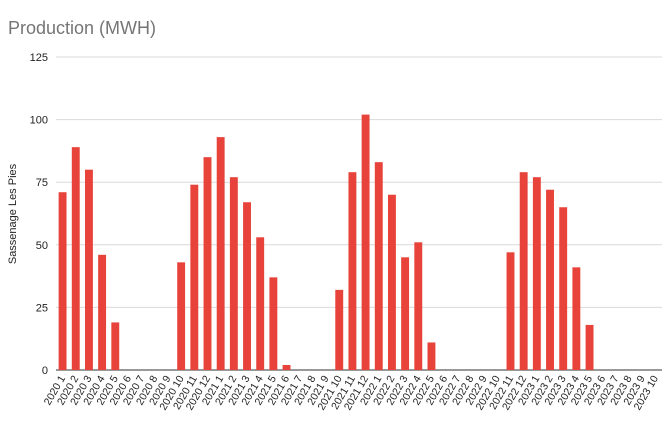  What do you see at coordinates (45, 371) in the screenshot?
I see `y-tick-label: 0` at bounding box center [45, 371].